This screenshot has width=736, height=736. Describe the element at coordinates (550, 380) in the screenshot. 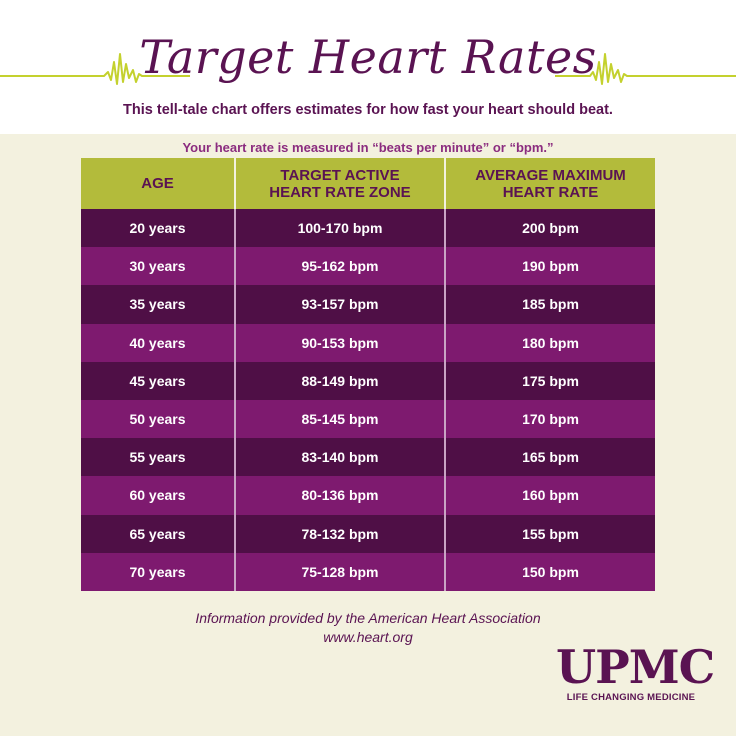

I see `cell-max-rate: 175 bpm` at that location.